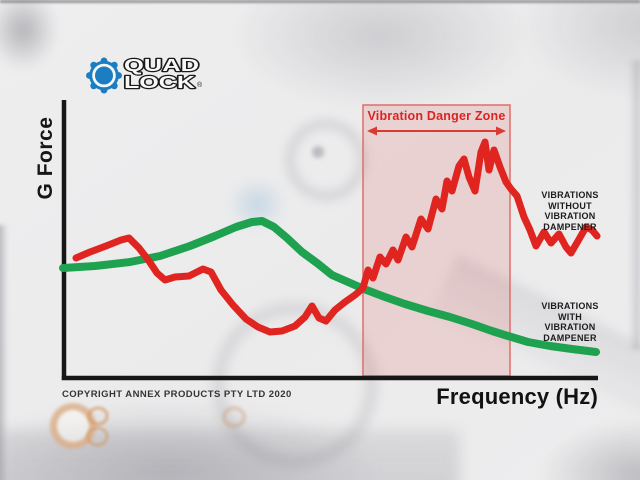  What do you see at coordinates (436, 116) in the screenshot?
I see `danger-zone-label: Vibration Danger Zone` at bounding box center [436, 116].